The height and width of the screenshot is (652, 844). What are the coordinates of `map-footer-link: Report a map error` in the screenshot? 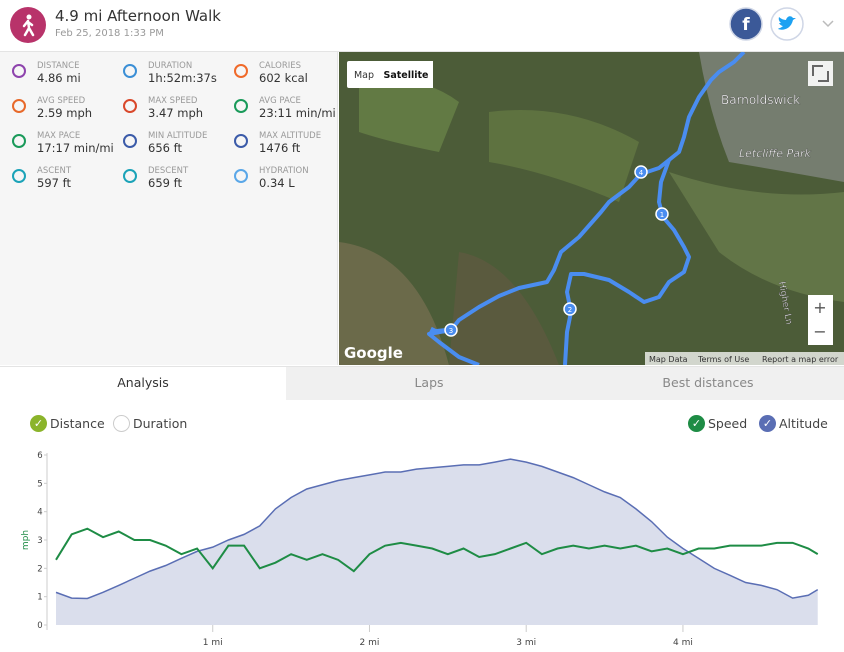 It's located at (800, 359).